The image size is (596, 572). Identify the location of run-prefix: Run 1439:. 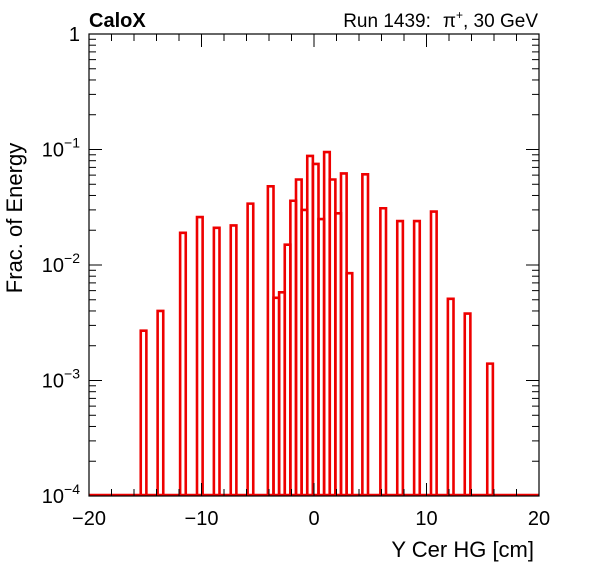
(387, 21).